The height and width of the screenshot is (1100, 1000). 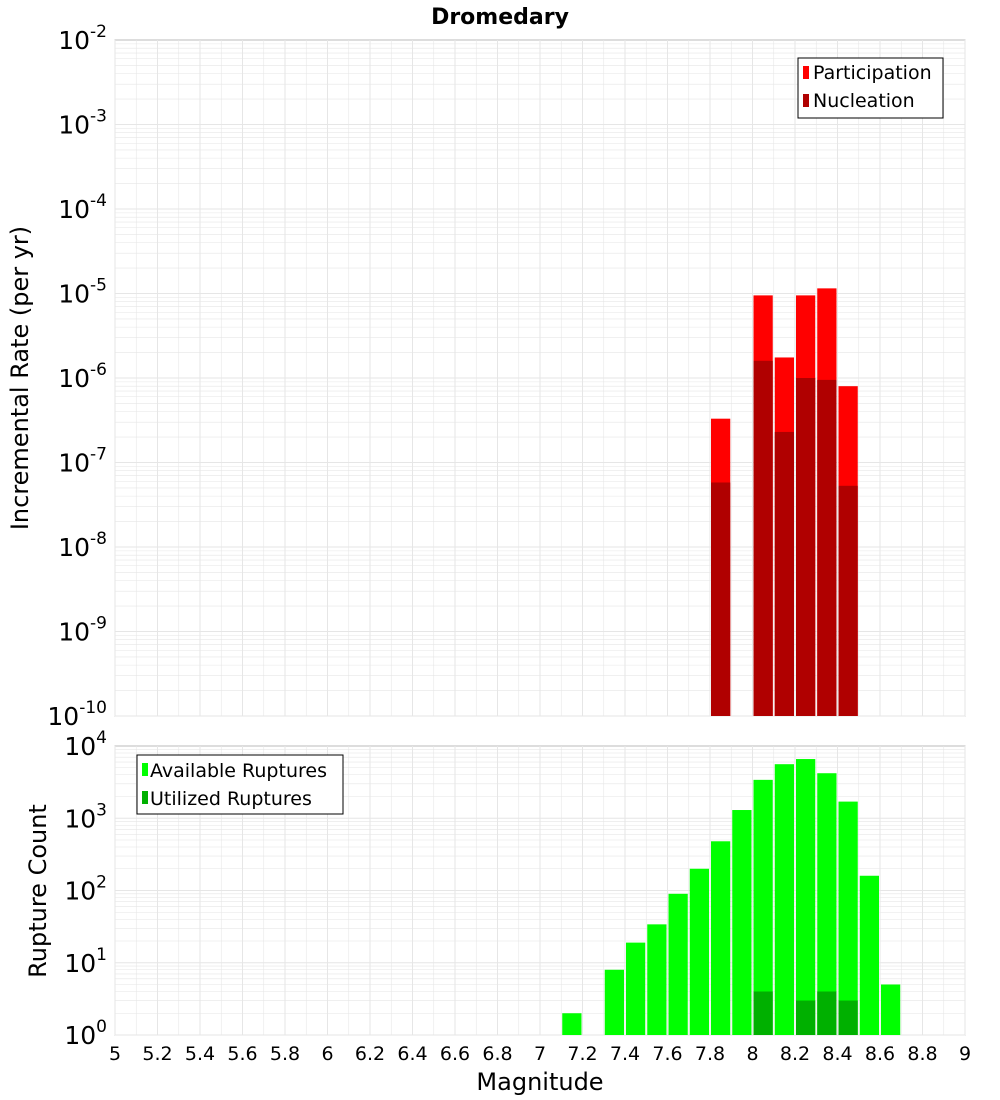 What do you see at coordinates (77, 714) in the screenshot?
I see `y-tick-label: 10⁻¹⁰` at bounding box center [77, 714].